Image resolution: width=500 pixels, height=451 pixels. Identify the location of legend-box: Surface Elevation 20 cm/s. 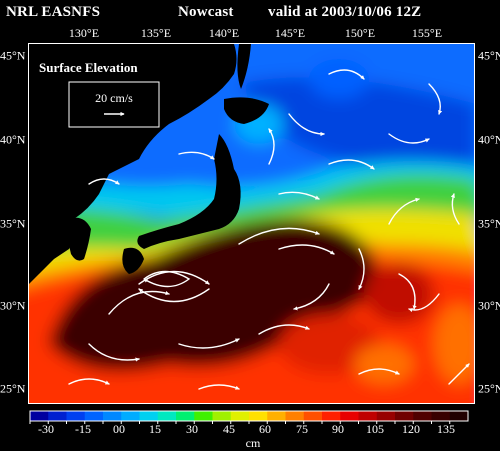
(99, 94).